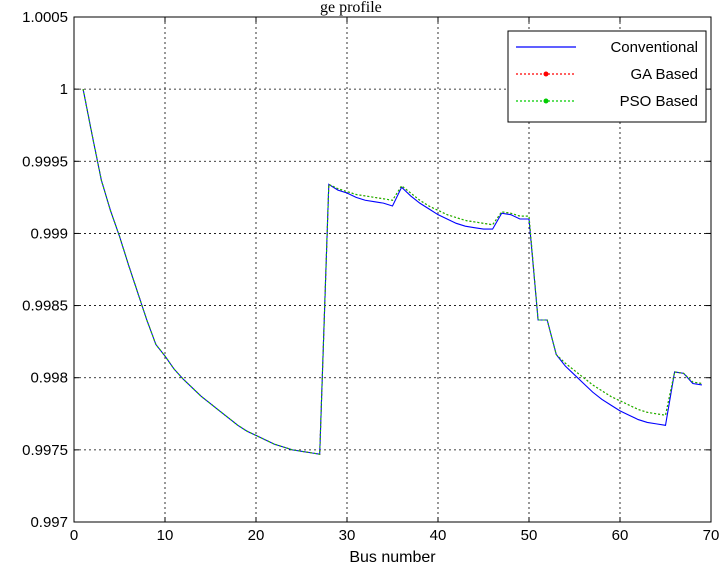 The image size is (719, 576). I want to click on x-tick-label: 20, so click(256, 535).